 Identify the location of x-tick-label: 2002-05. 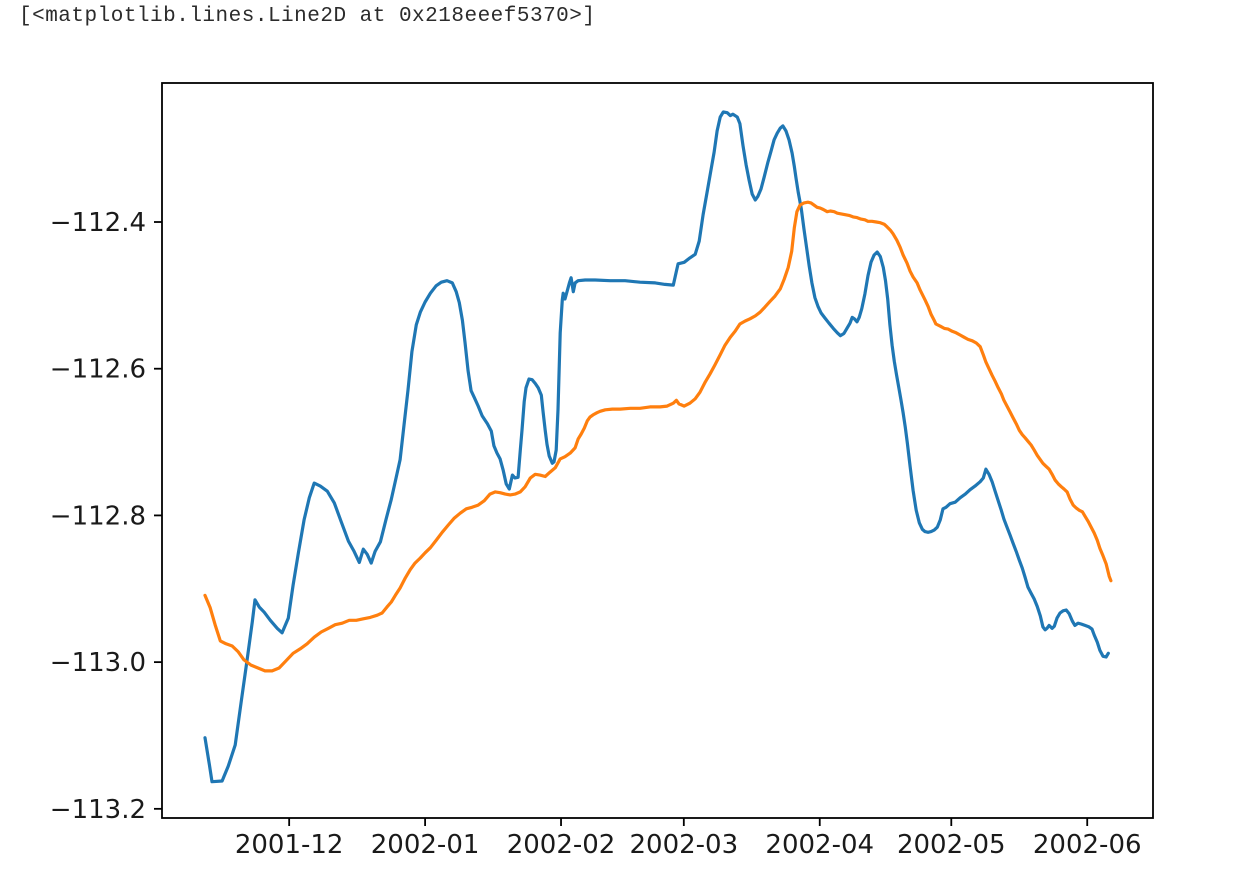
(951, 845).